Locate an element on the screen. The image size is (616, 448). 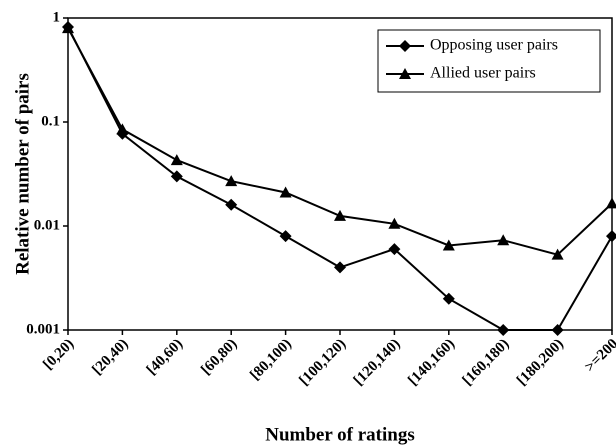
legend-label: Allied user pairs is located at coordinates (483, 73).